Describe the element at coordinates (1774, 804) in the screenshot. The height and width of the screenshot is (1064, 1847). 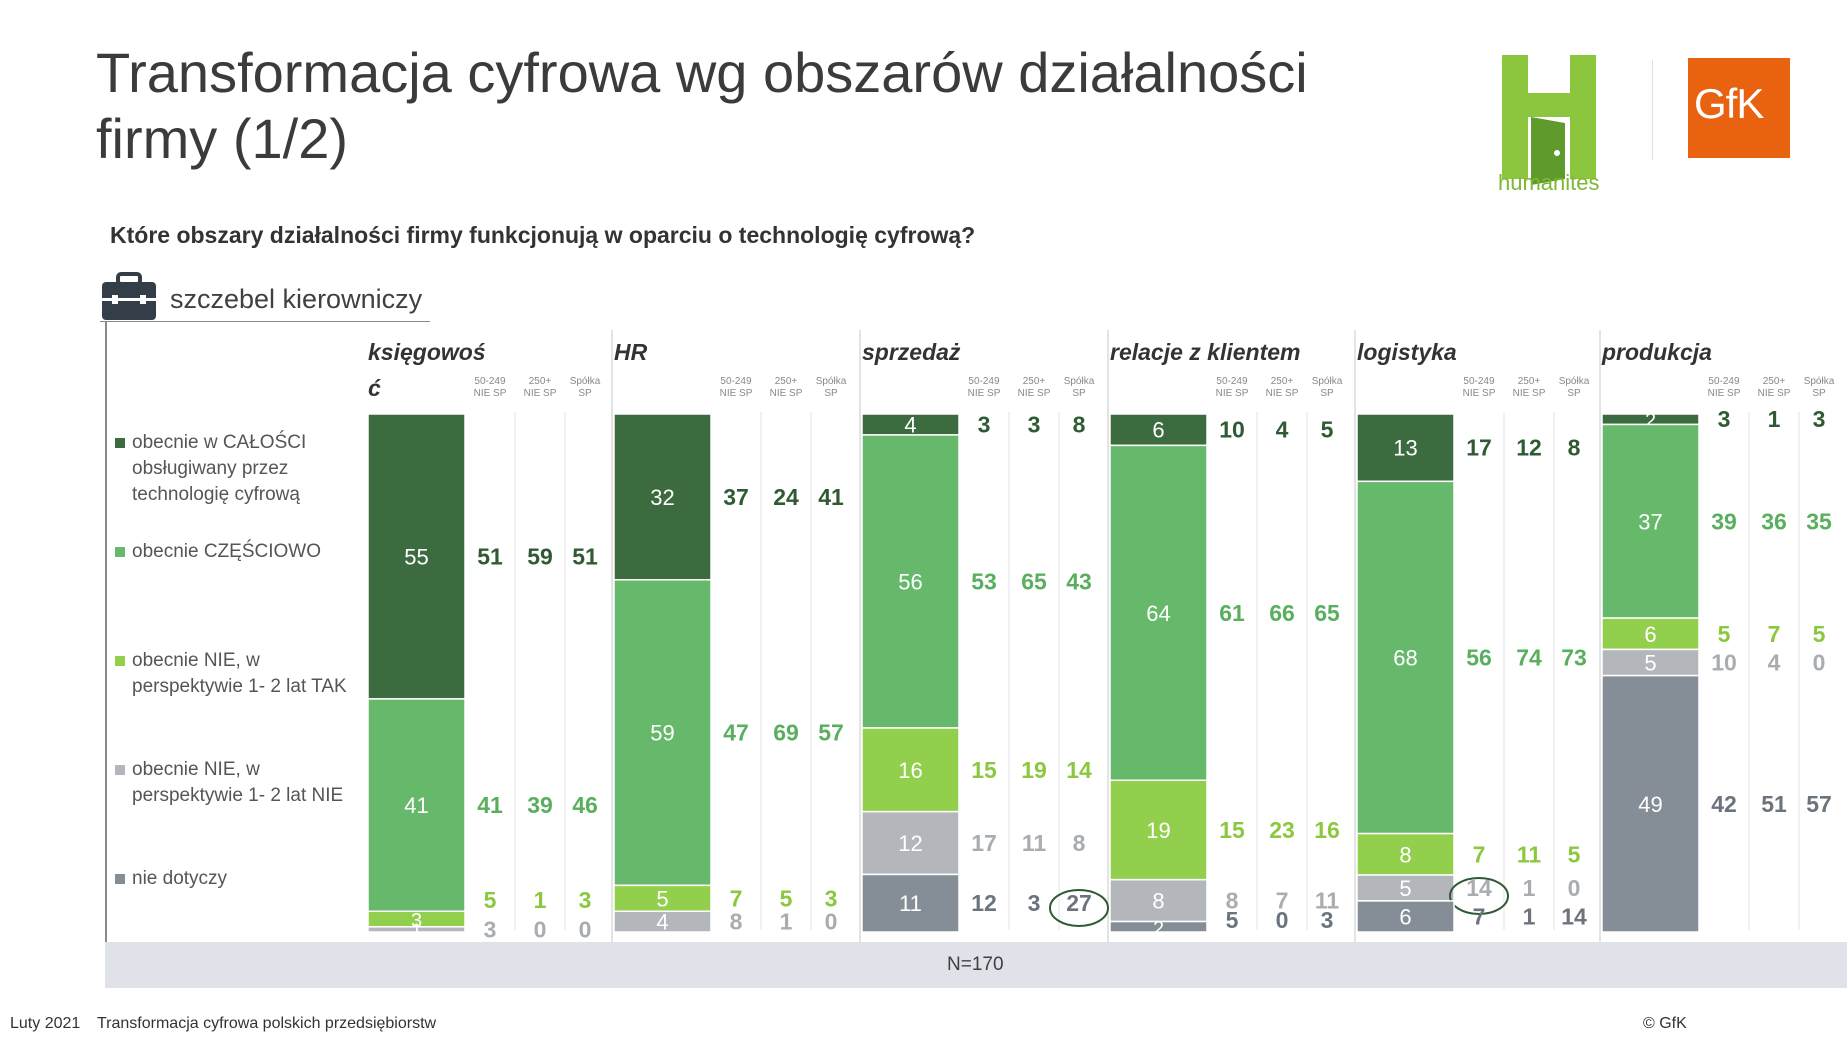
I see `subgroup-value-produkcja-na-1: 51` at that location.